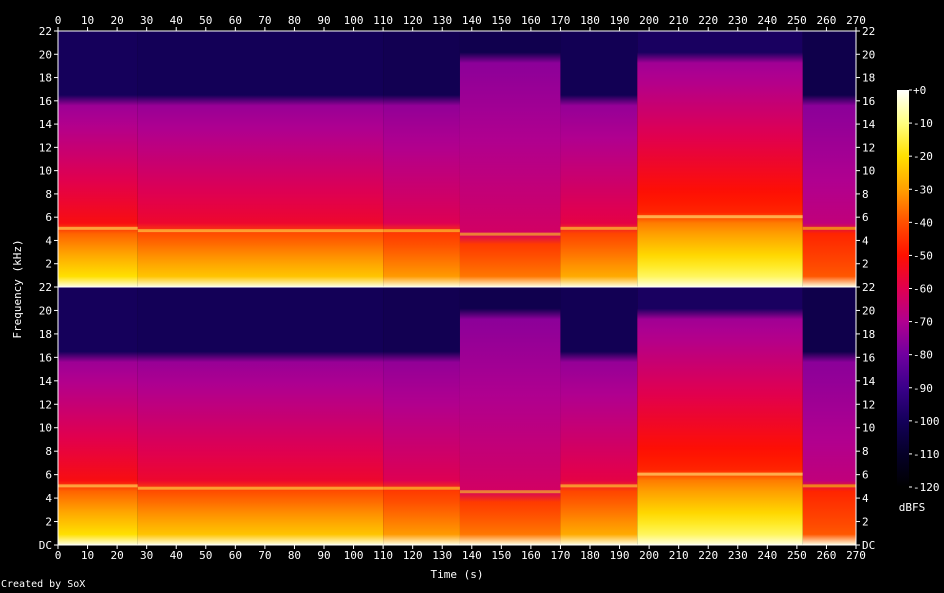  Describe the element at coordinates (561, 20) in the screenshot. I see `x-tick-label-top: 170` at that location.